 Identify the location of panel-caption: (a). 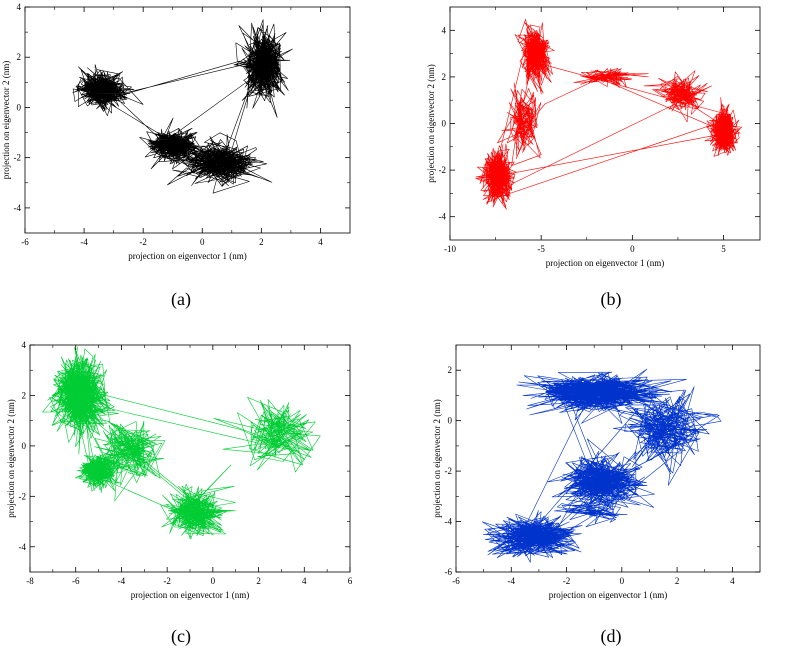
(181, 299).